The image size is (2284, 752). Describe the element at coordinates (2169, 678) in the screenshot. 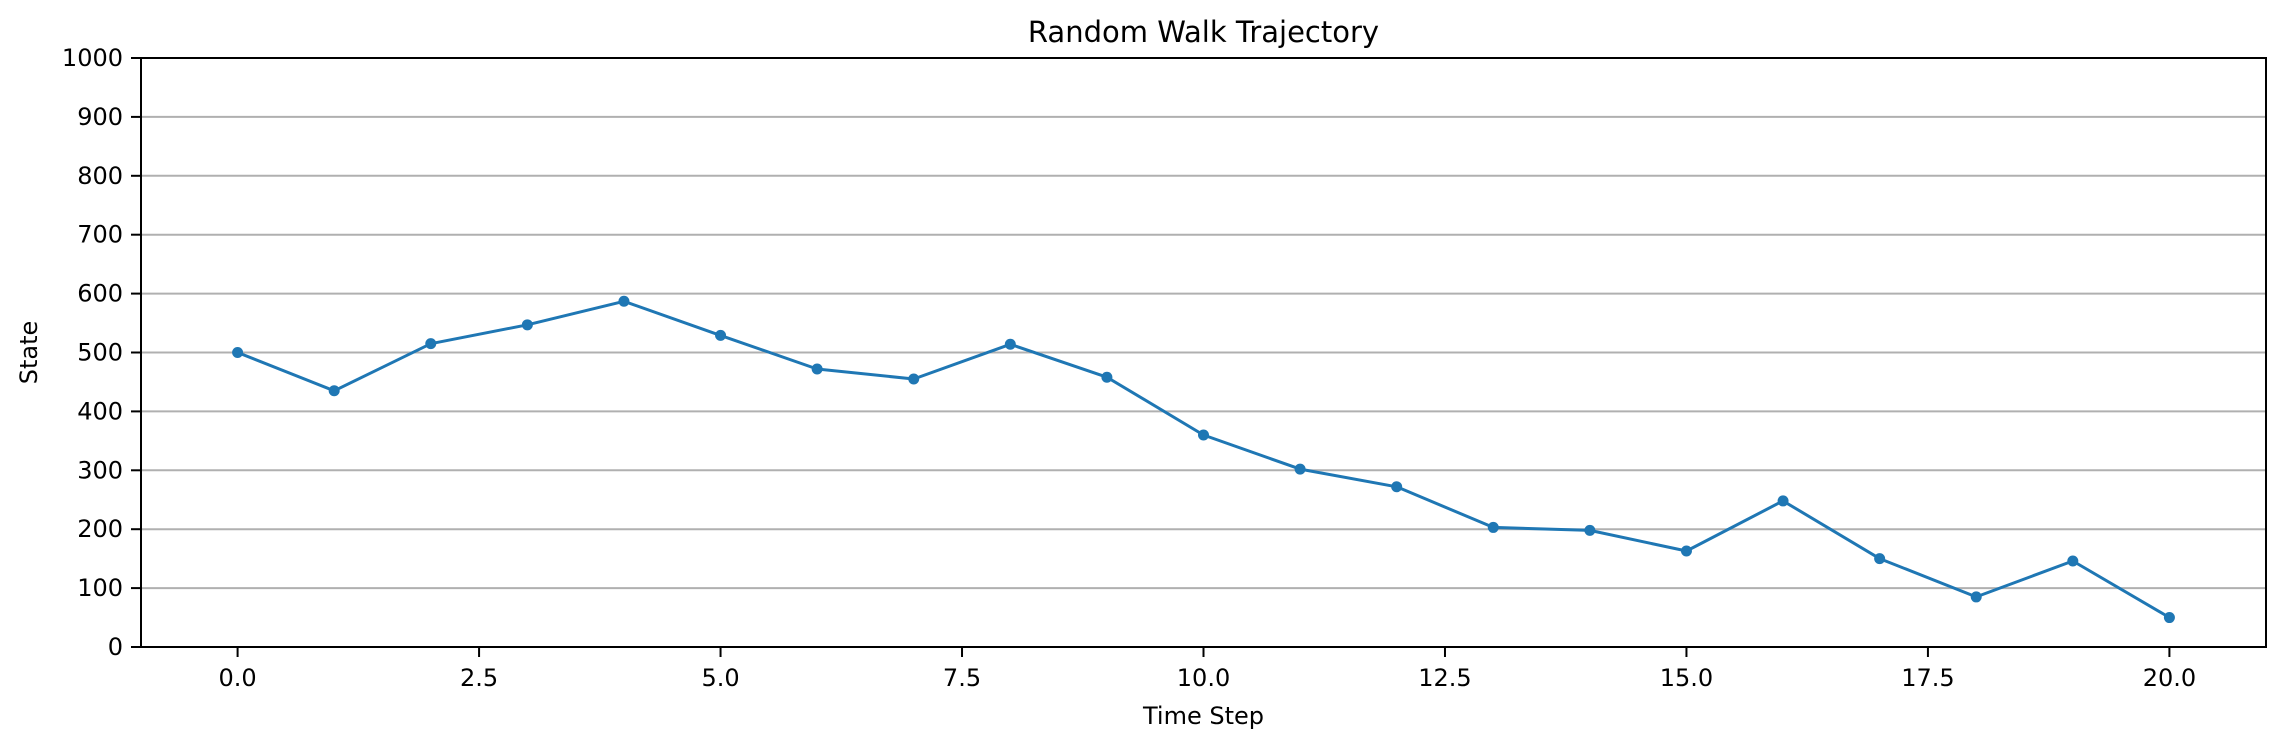

I see `x-tick-label: 20.0` at that location.